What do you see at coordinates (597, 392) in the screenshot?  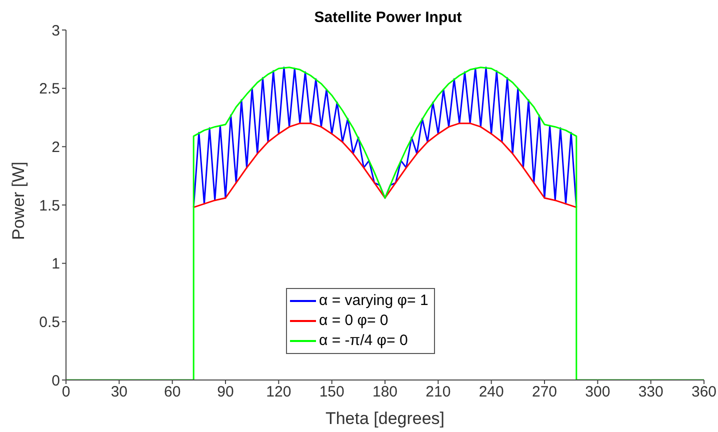 I see `x-tick-label: 300` at bounding box center [597, 392].